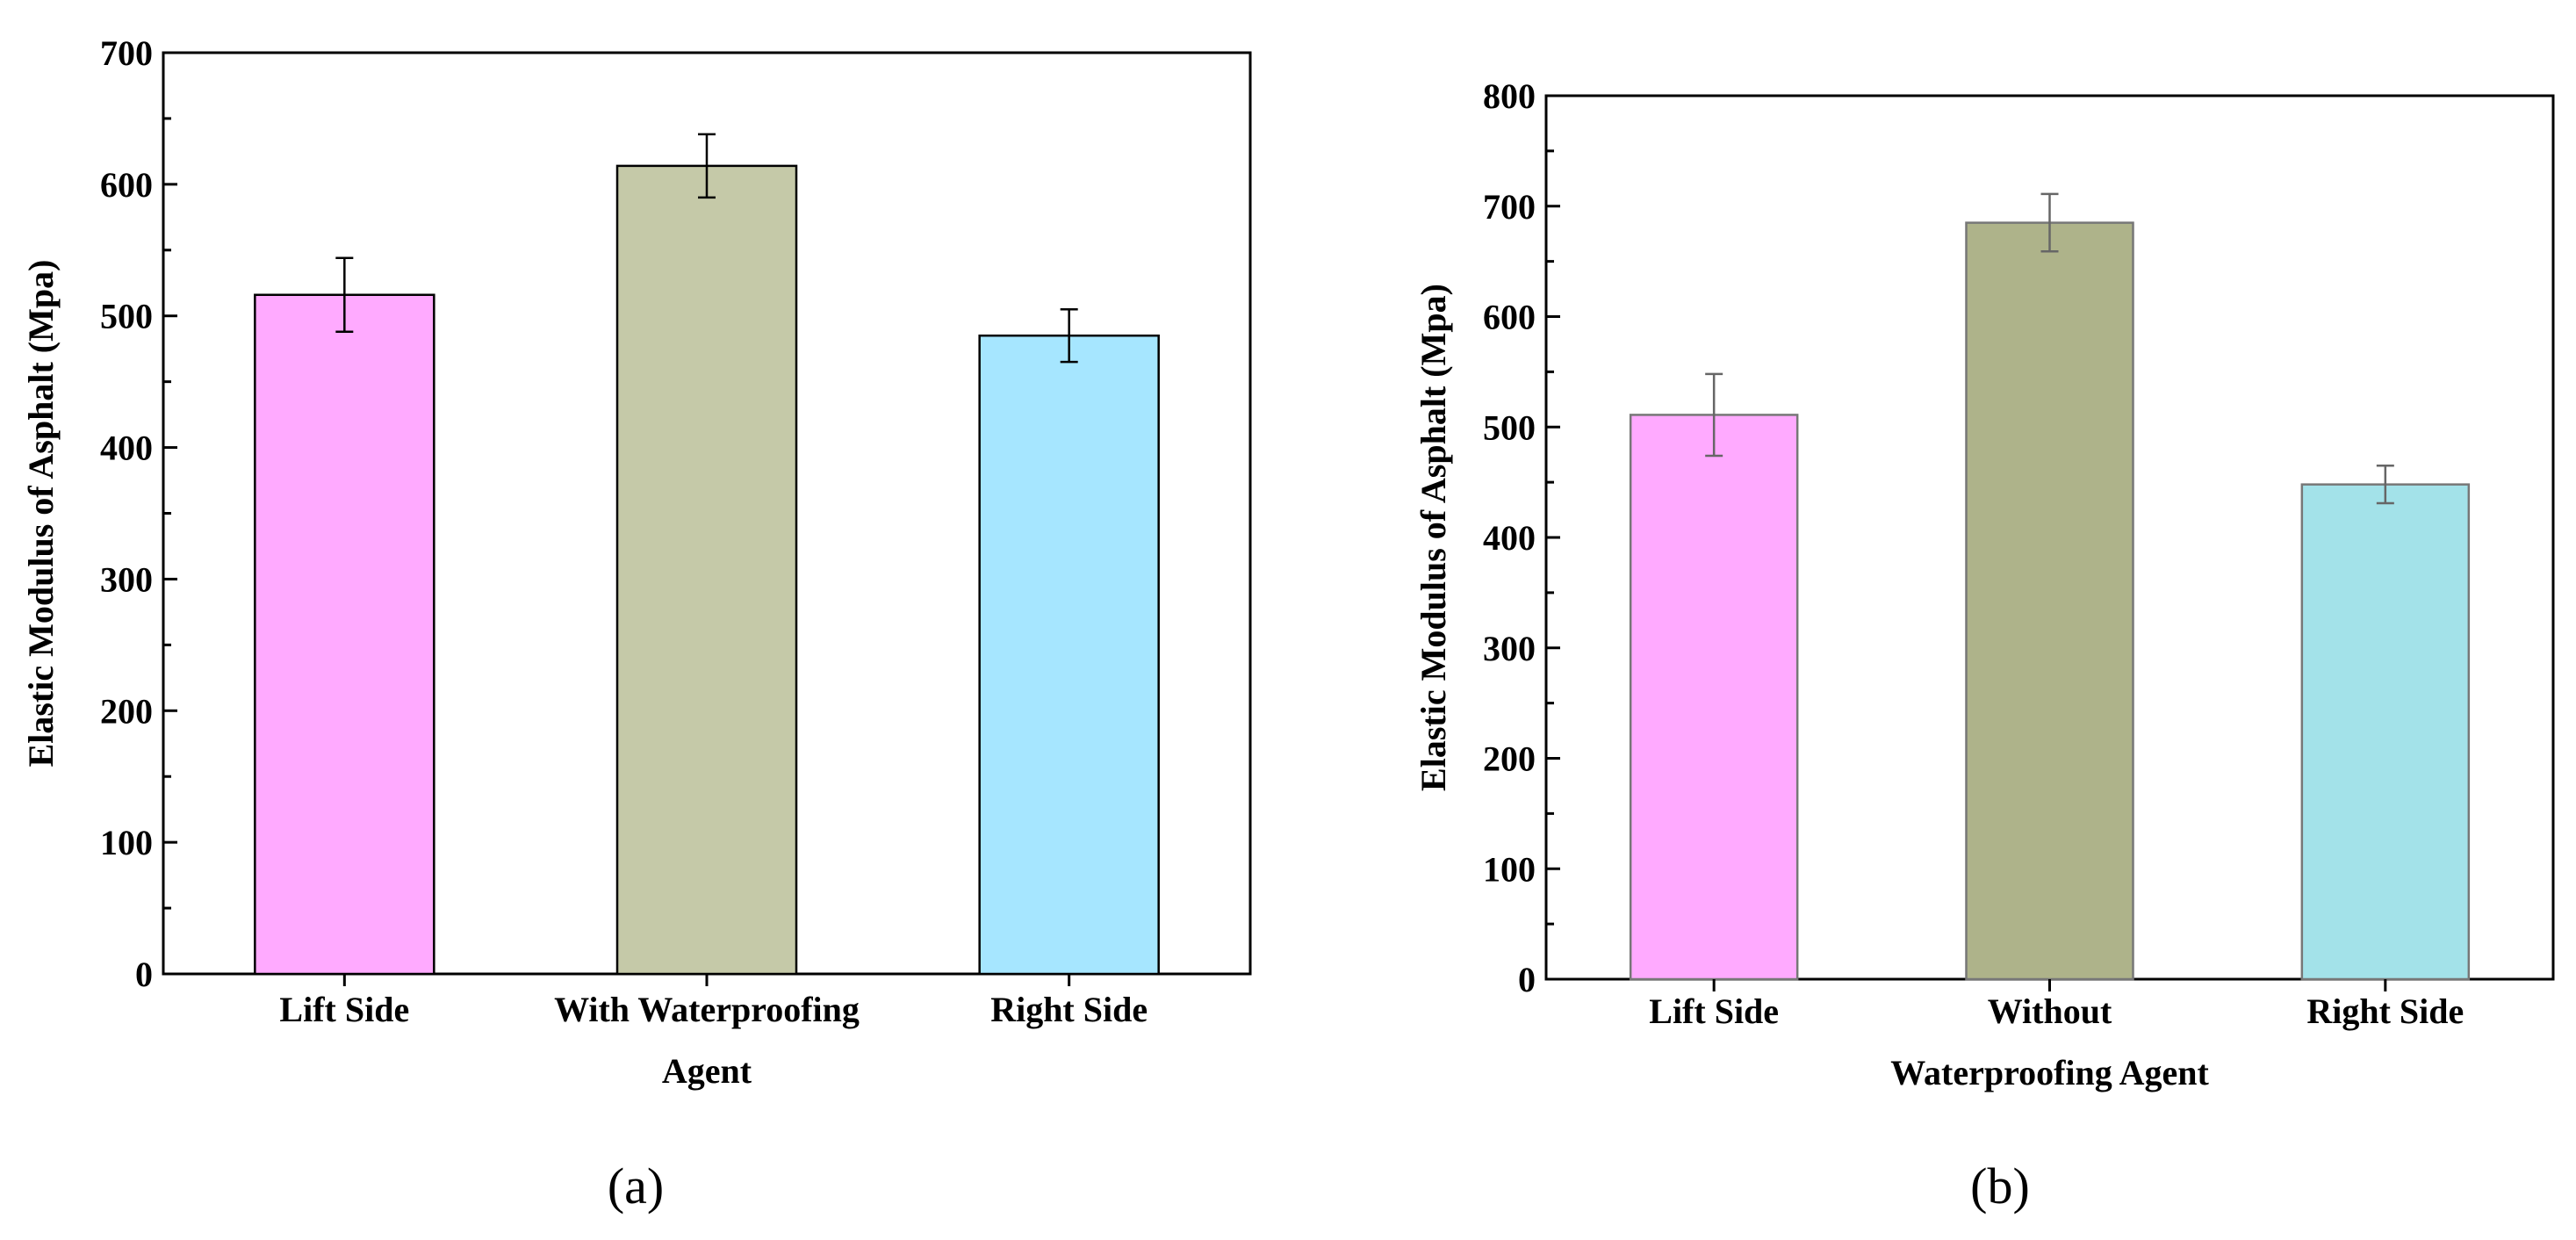 This screenshot has width=2576, height=1240. Describe the element at coordinates (2000, 1186) in the screenshot. I see `panel-label: (b)` at that location.